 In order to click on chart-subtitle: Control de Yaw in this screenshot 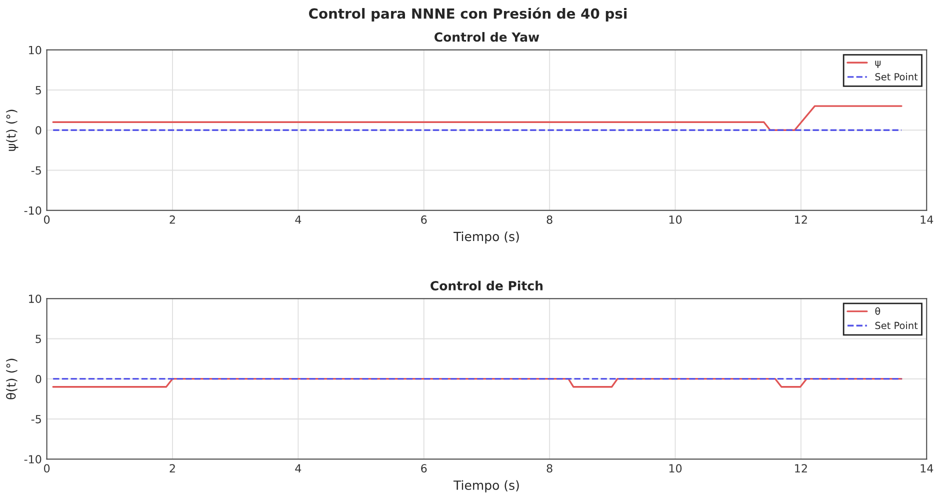, I will do `click(487, 37)`.